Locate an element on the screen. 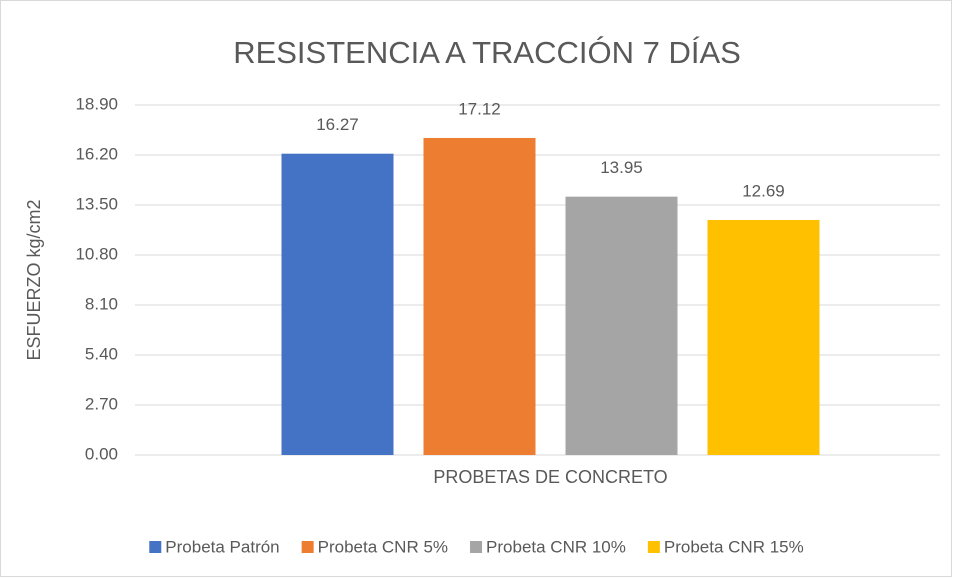  y-tick-label: 16.20 is located at coordinates (96, 153).